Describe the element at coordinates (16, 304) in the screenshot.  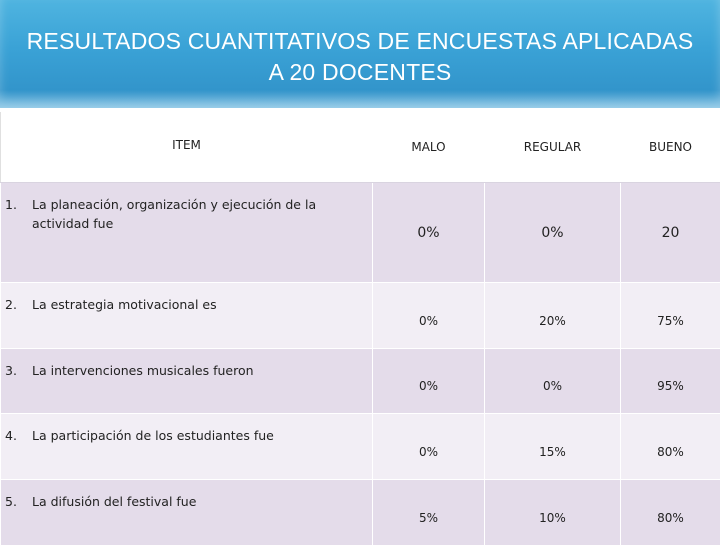
I see `item-number: 2.` at that location.